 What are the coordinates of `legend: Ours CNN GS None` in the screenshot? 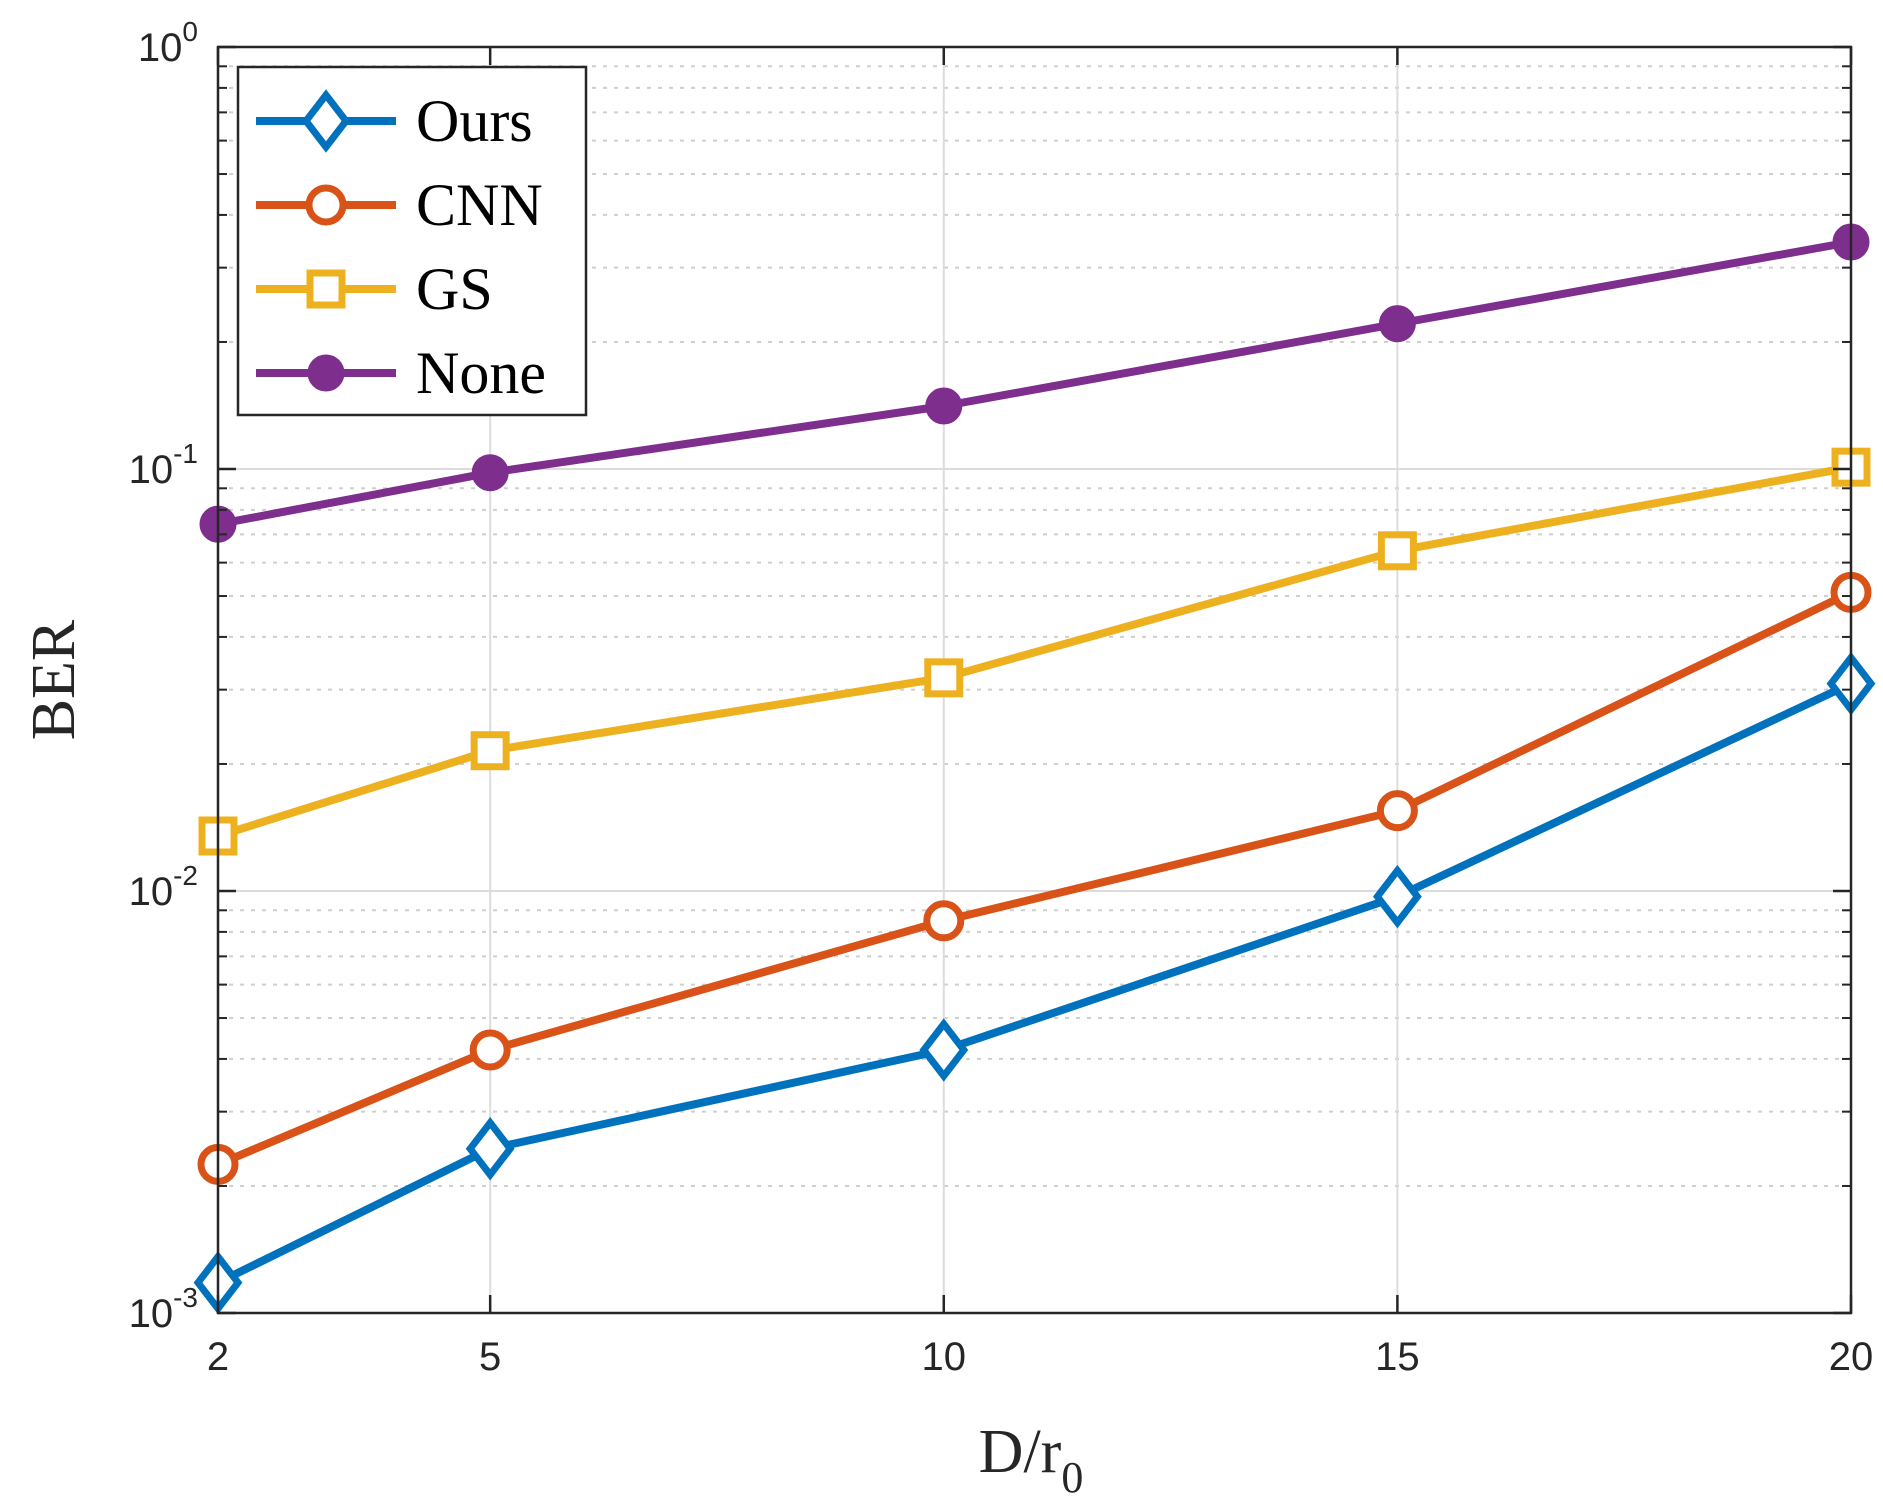 It's located at (412, 241).